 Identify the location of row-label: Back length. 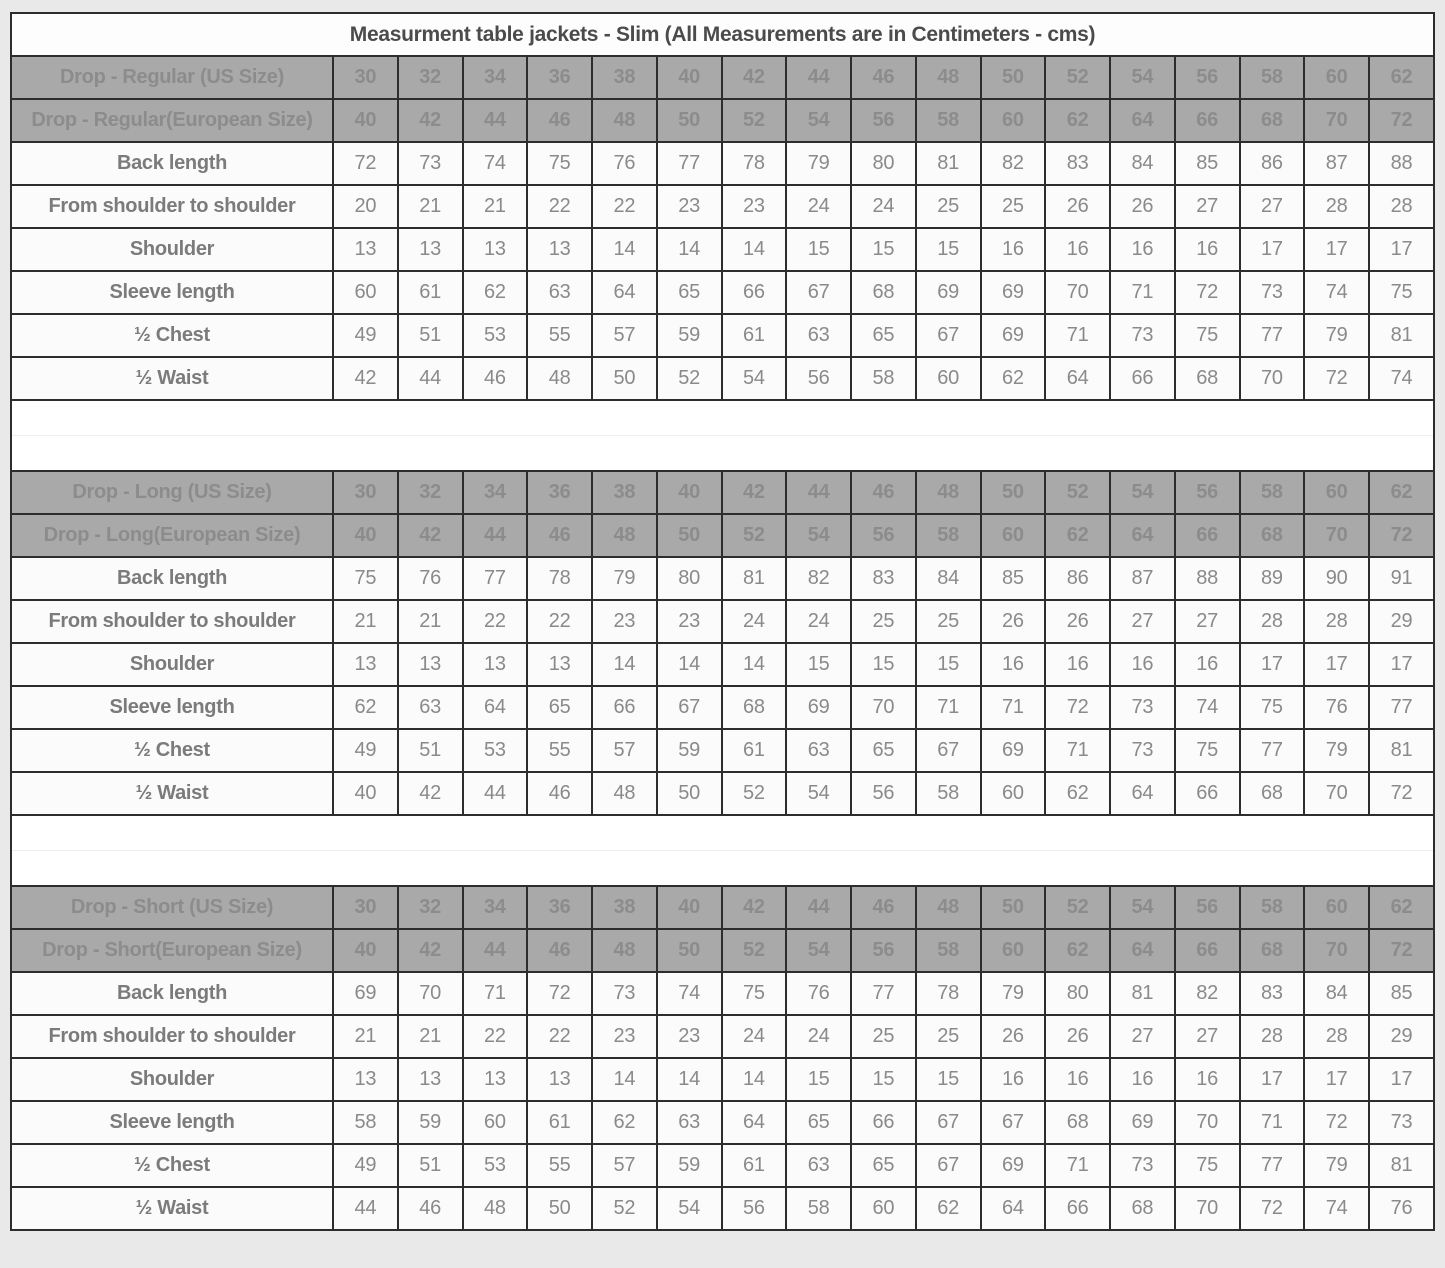
(172, 578).